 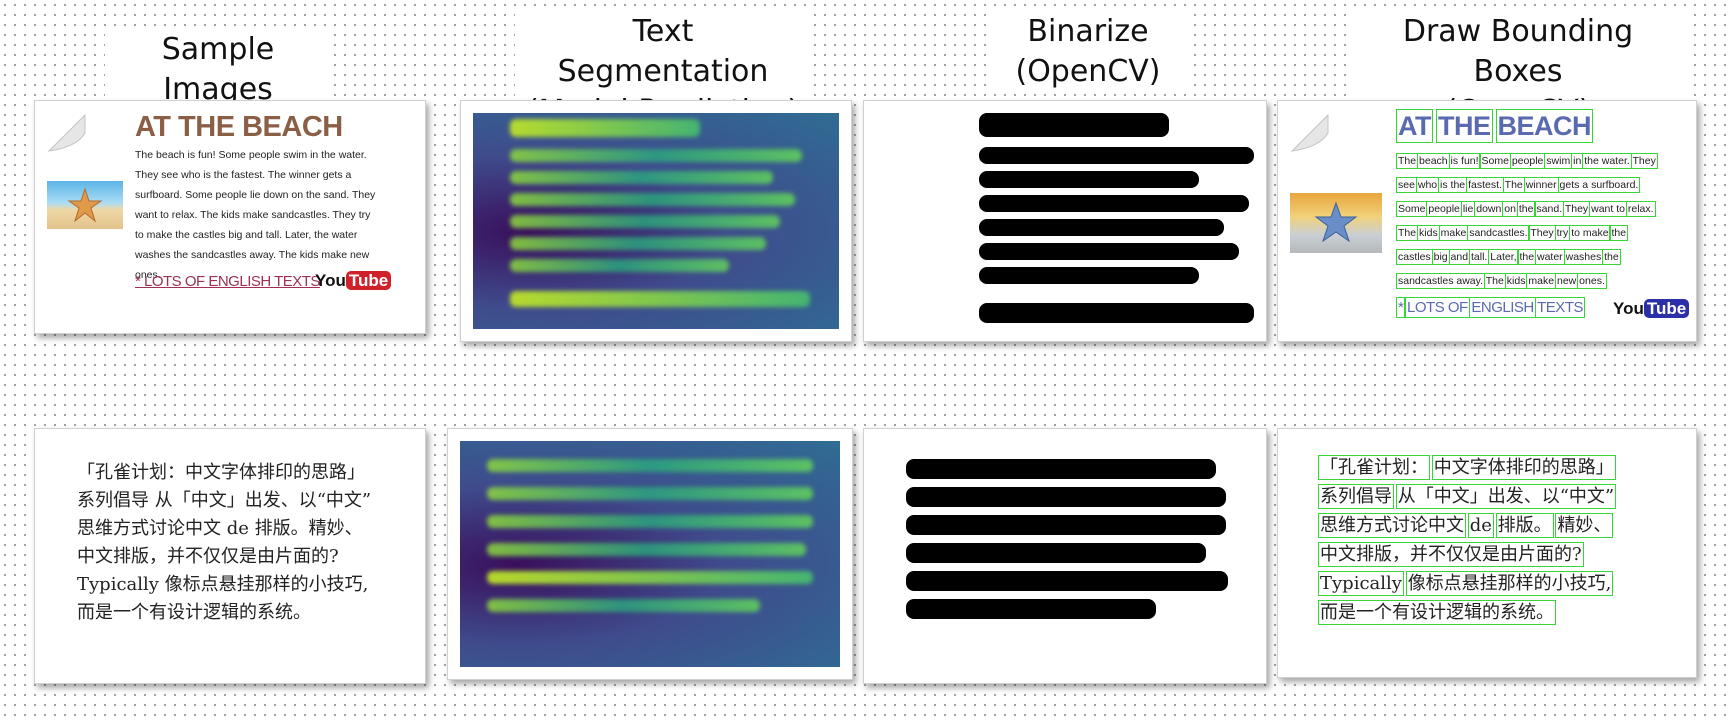 I want to click on bbox-word: 而是一个有设计逻辑的系统。, so click(x=1437, y=612).